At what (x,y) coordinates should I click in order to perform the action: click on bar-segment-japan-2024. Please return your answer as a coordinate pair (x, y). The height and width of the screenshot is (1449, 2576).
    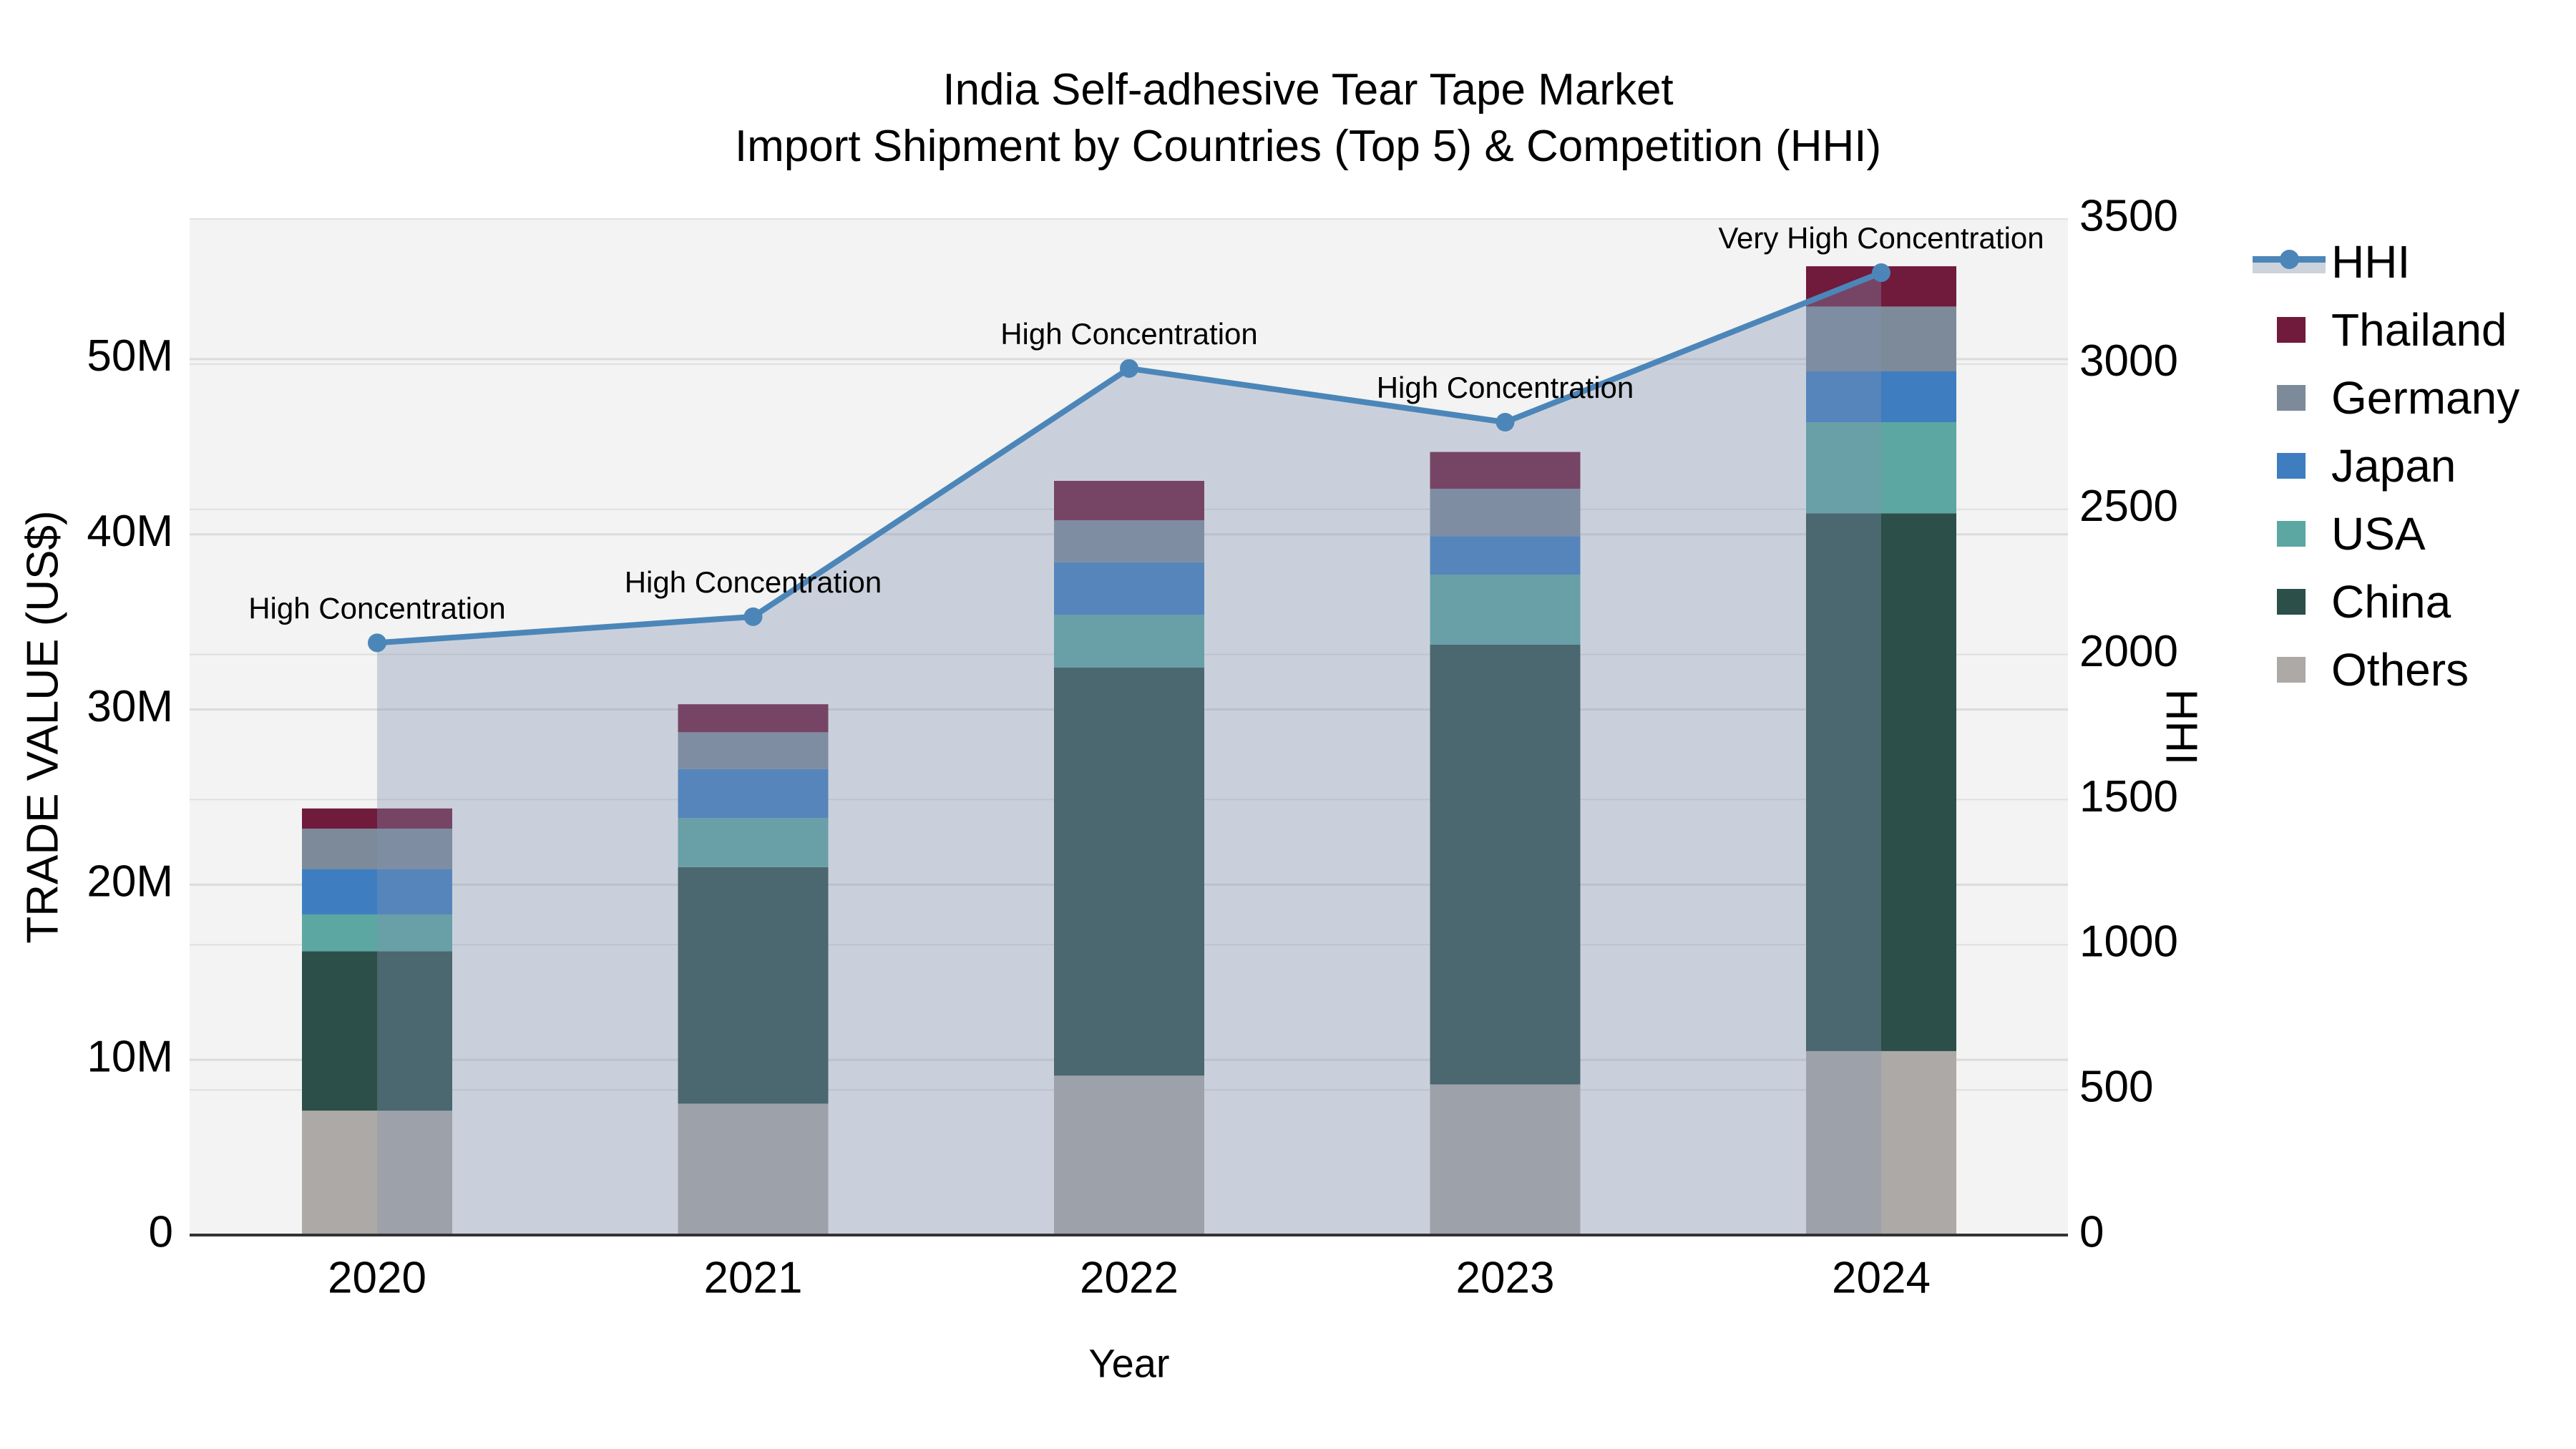
    Looking at the image, I should click on (1881, 396).